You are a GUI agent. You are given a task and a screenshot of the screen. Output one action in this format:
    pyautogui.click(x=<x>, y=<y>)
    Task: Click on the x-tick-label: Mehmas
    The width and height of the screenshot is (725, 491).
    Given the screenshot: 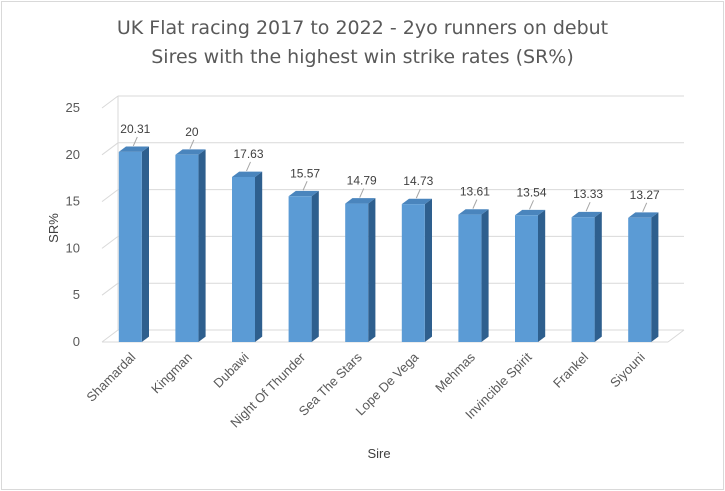 What is the action you would take?
    pyautogui.click(x=455, y=372)
    